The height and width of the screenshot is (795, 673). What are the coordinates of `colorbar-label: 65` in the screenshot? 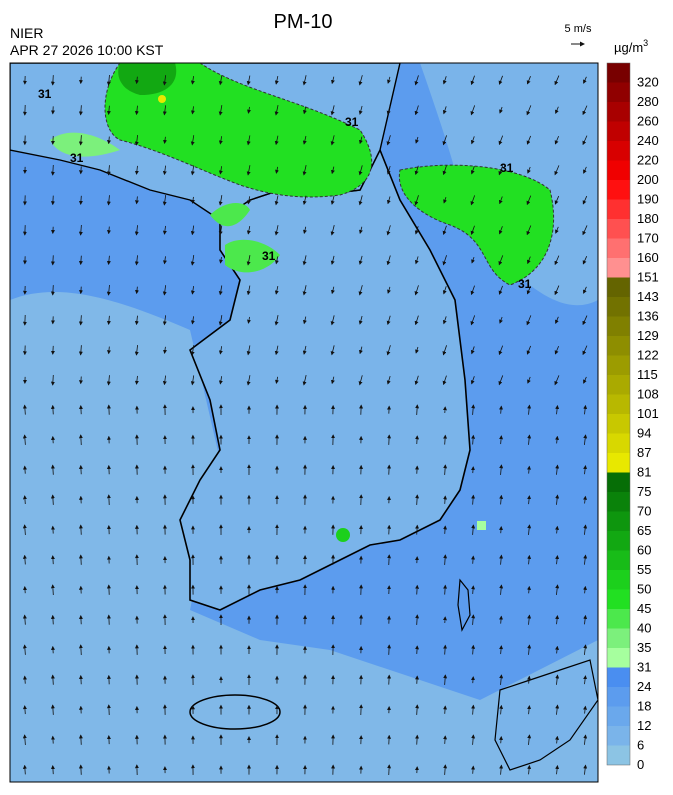 It's located at (644, 530).